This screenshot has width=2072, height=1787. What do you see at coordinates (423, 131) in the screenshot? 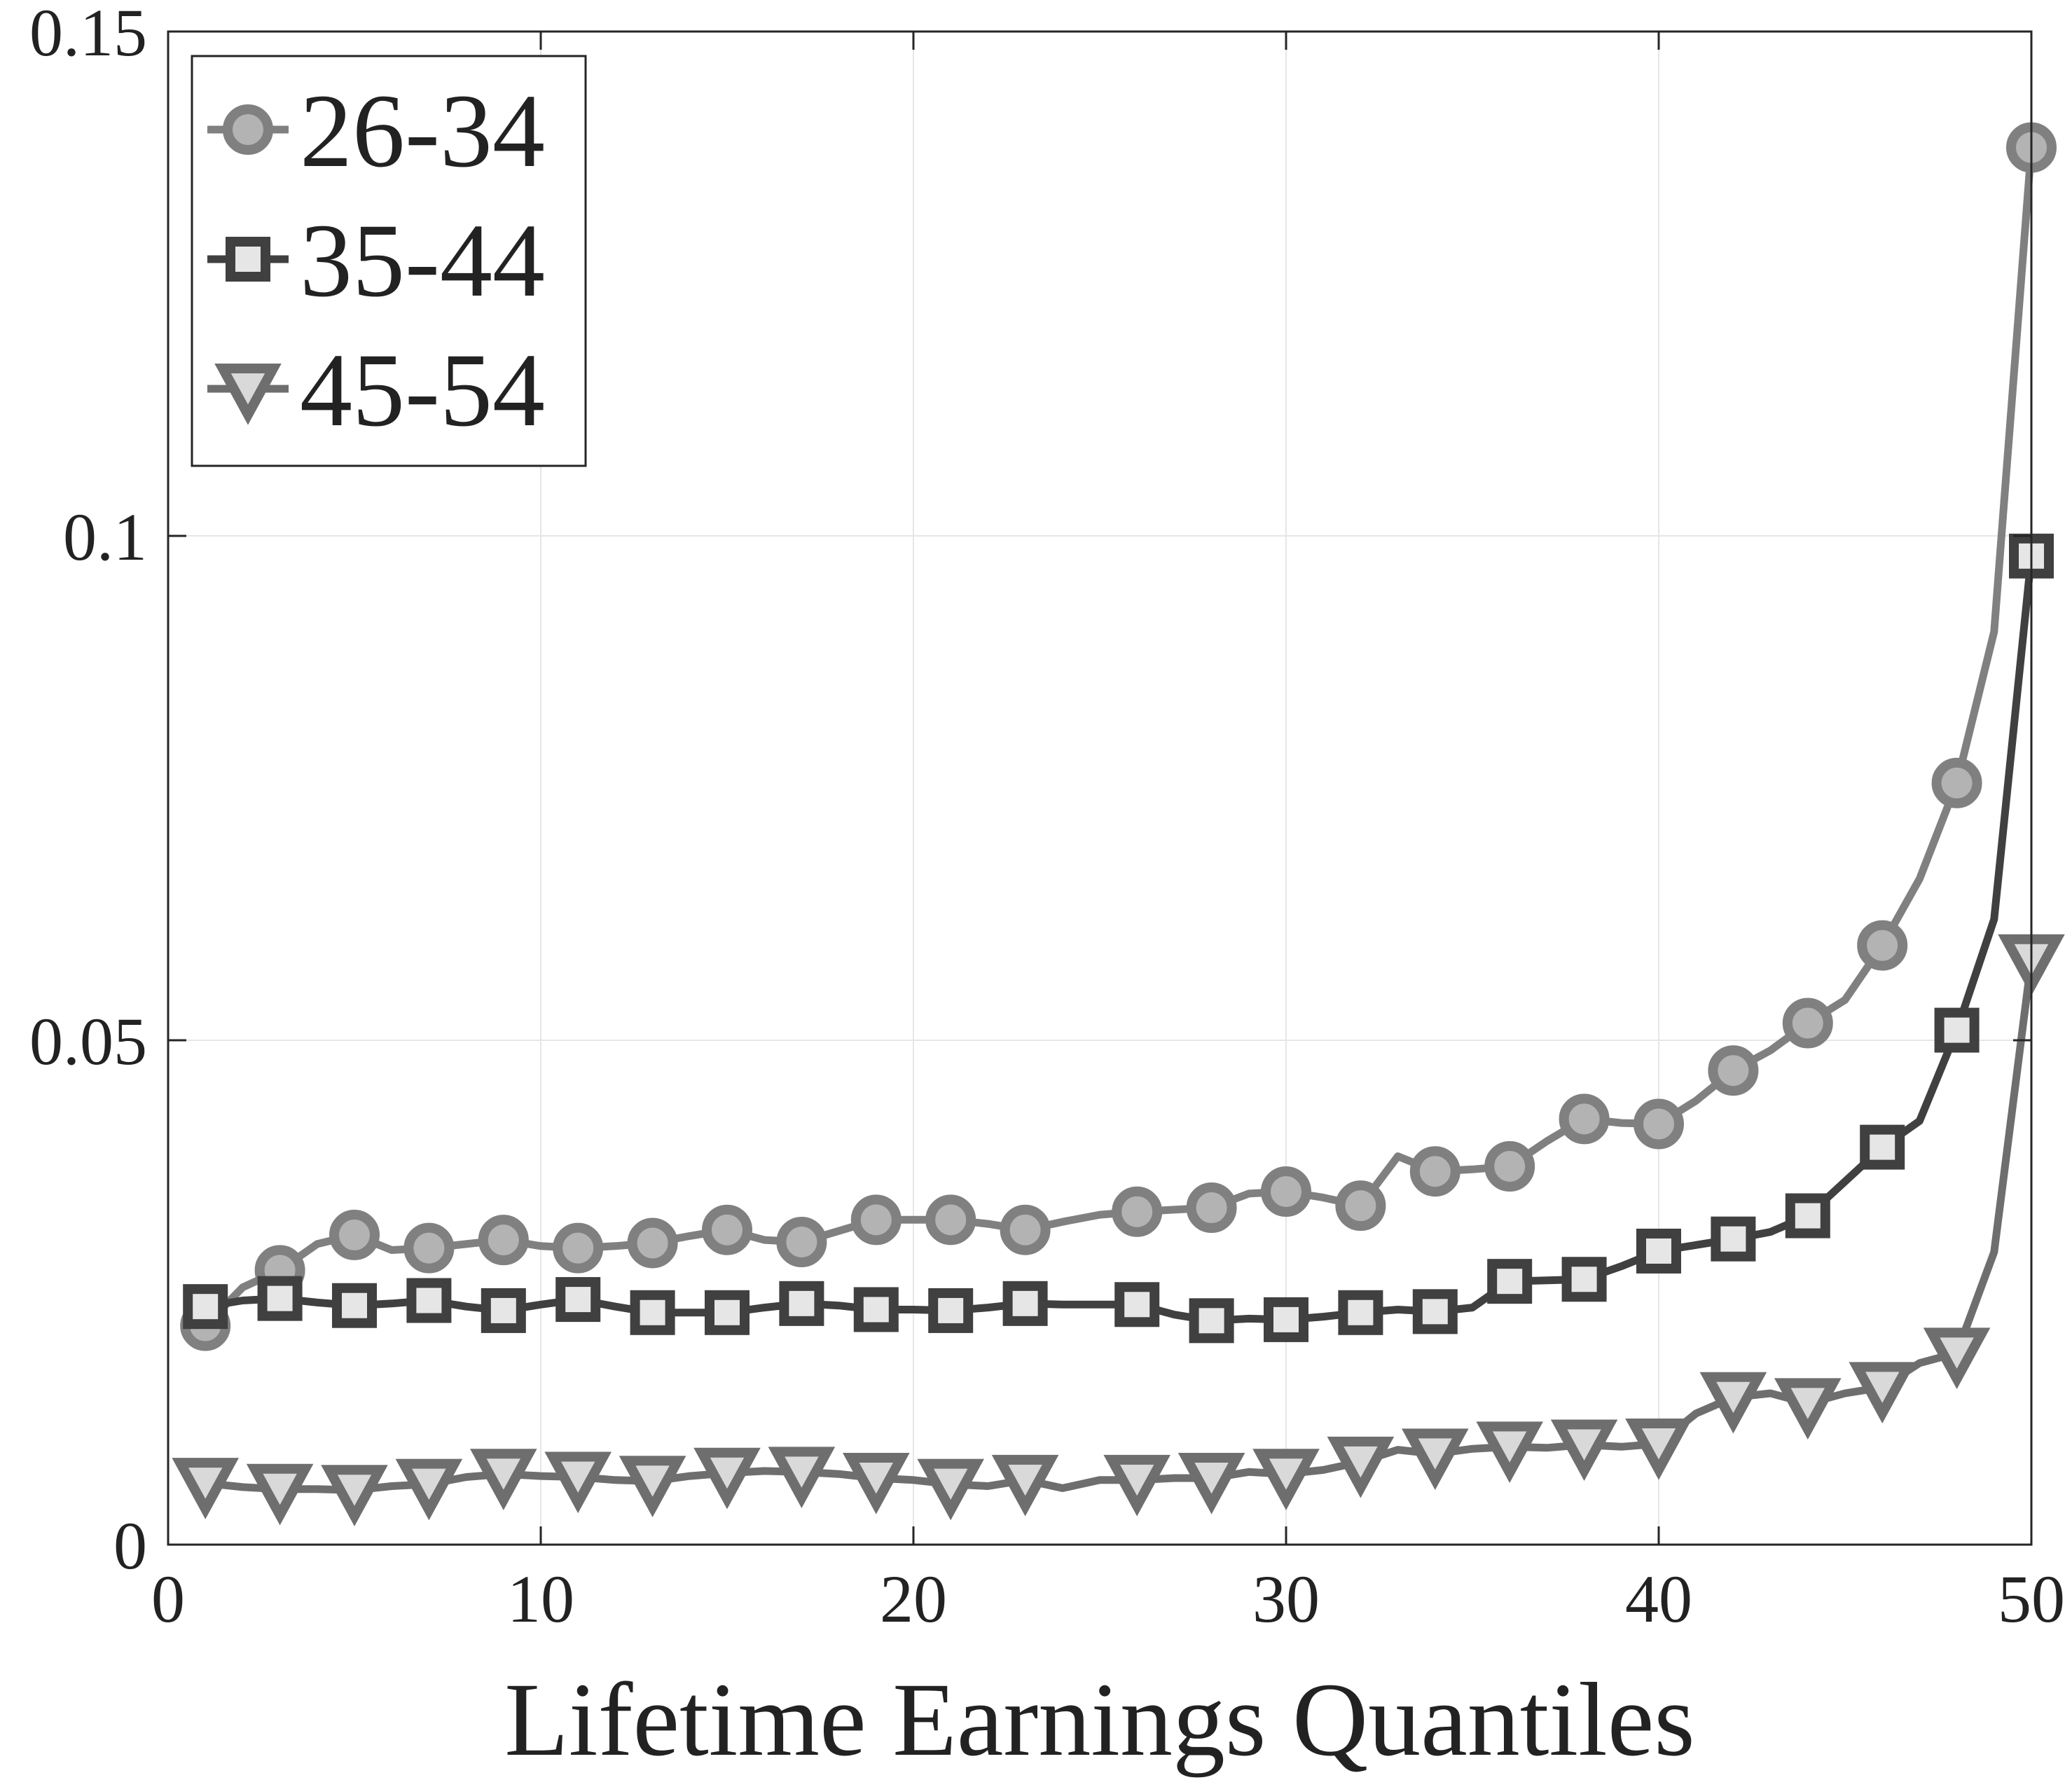
I see `legend-label: 26-34` at bounding box center [423, 131].